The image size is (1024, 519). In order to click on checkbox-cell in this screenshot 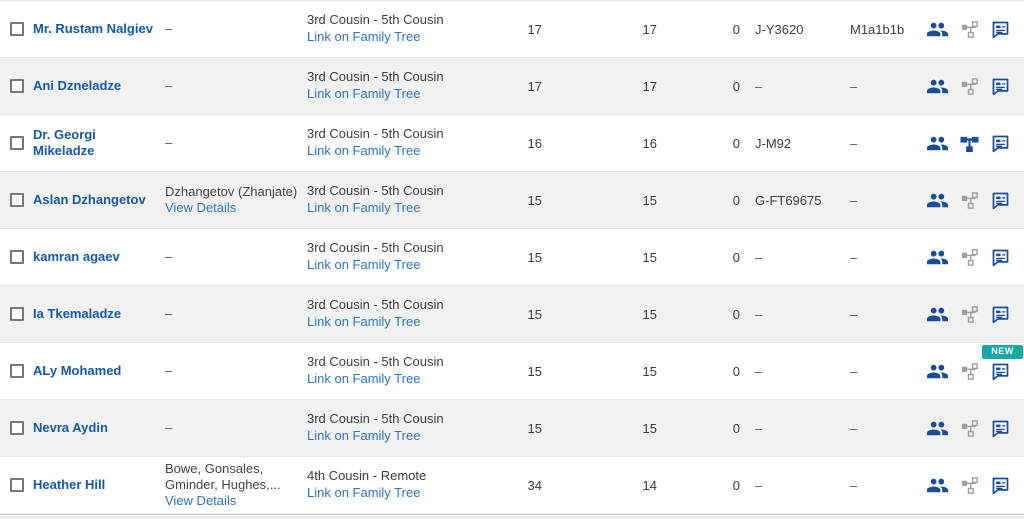, I will do `click(16, 485)`.